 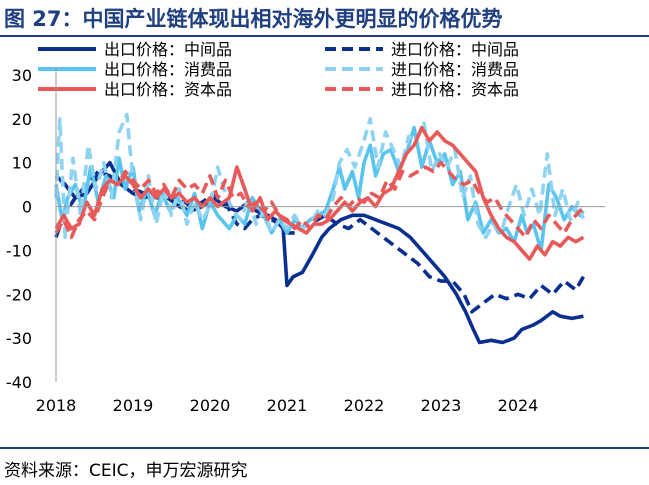 What do you see at coordinates (168, 89) in the screenshot?
I see `legend-label: 出口价格：资本品` at bounding box center [168, 89].